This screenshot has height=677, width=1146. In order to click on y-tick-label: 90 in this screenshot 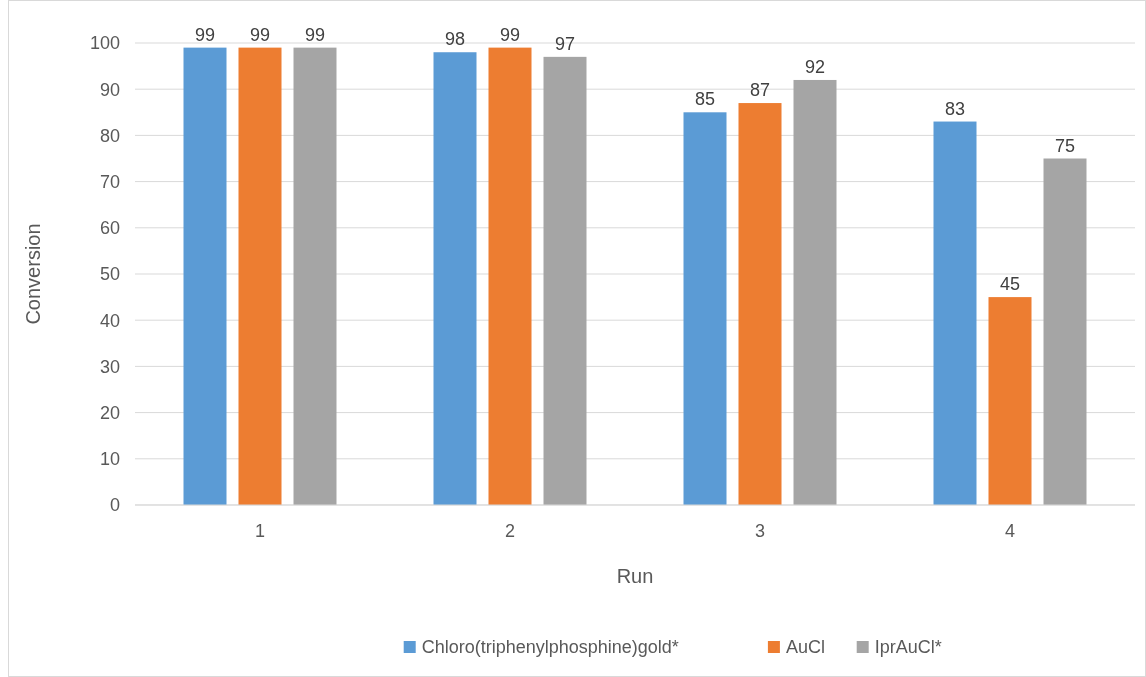, I will do `click(109, 89)`.